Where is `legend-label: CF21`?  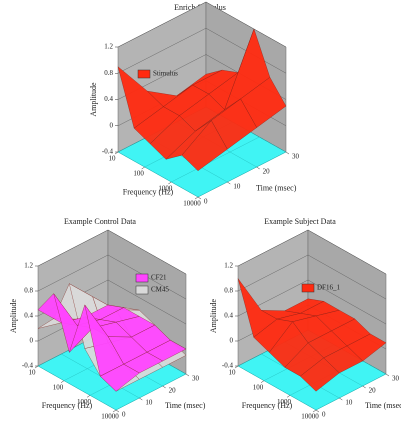 legend-label: CF21 is located at coordinates (159, 278).